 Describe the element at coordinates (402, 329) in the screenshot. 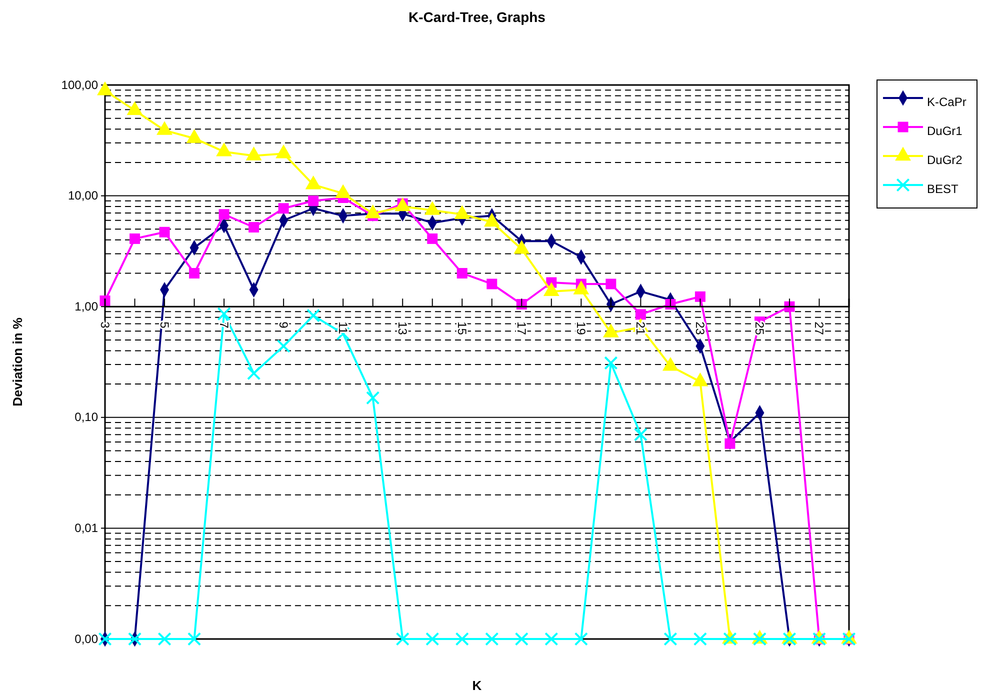

I see `x-tick-label: 13` at that location.